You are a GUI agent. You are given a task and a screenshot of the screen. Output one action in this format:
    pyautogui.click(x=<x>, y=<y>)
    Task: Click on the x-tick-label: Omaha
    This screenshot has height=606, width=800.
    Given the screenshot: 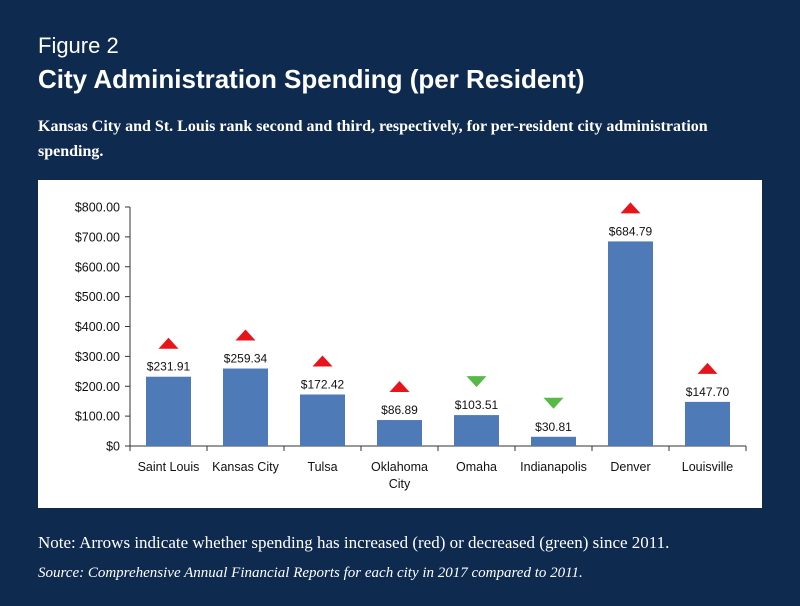 What is the action you would take?
    pyautogui.click(x=476, y=467)
    